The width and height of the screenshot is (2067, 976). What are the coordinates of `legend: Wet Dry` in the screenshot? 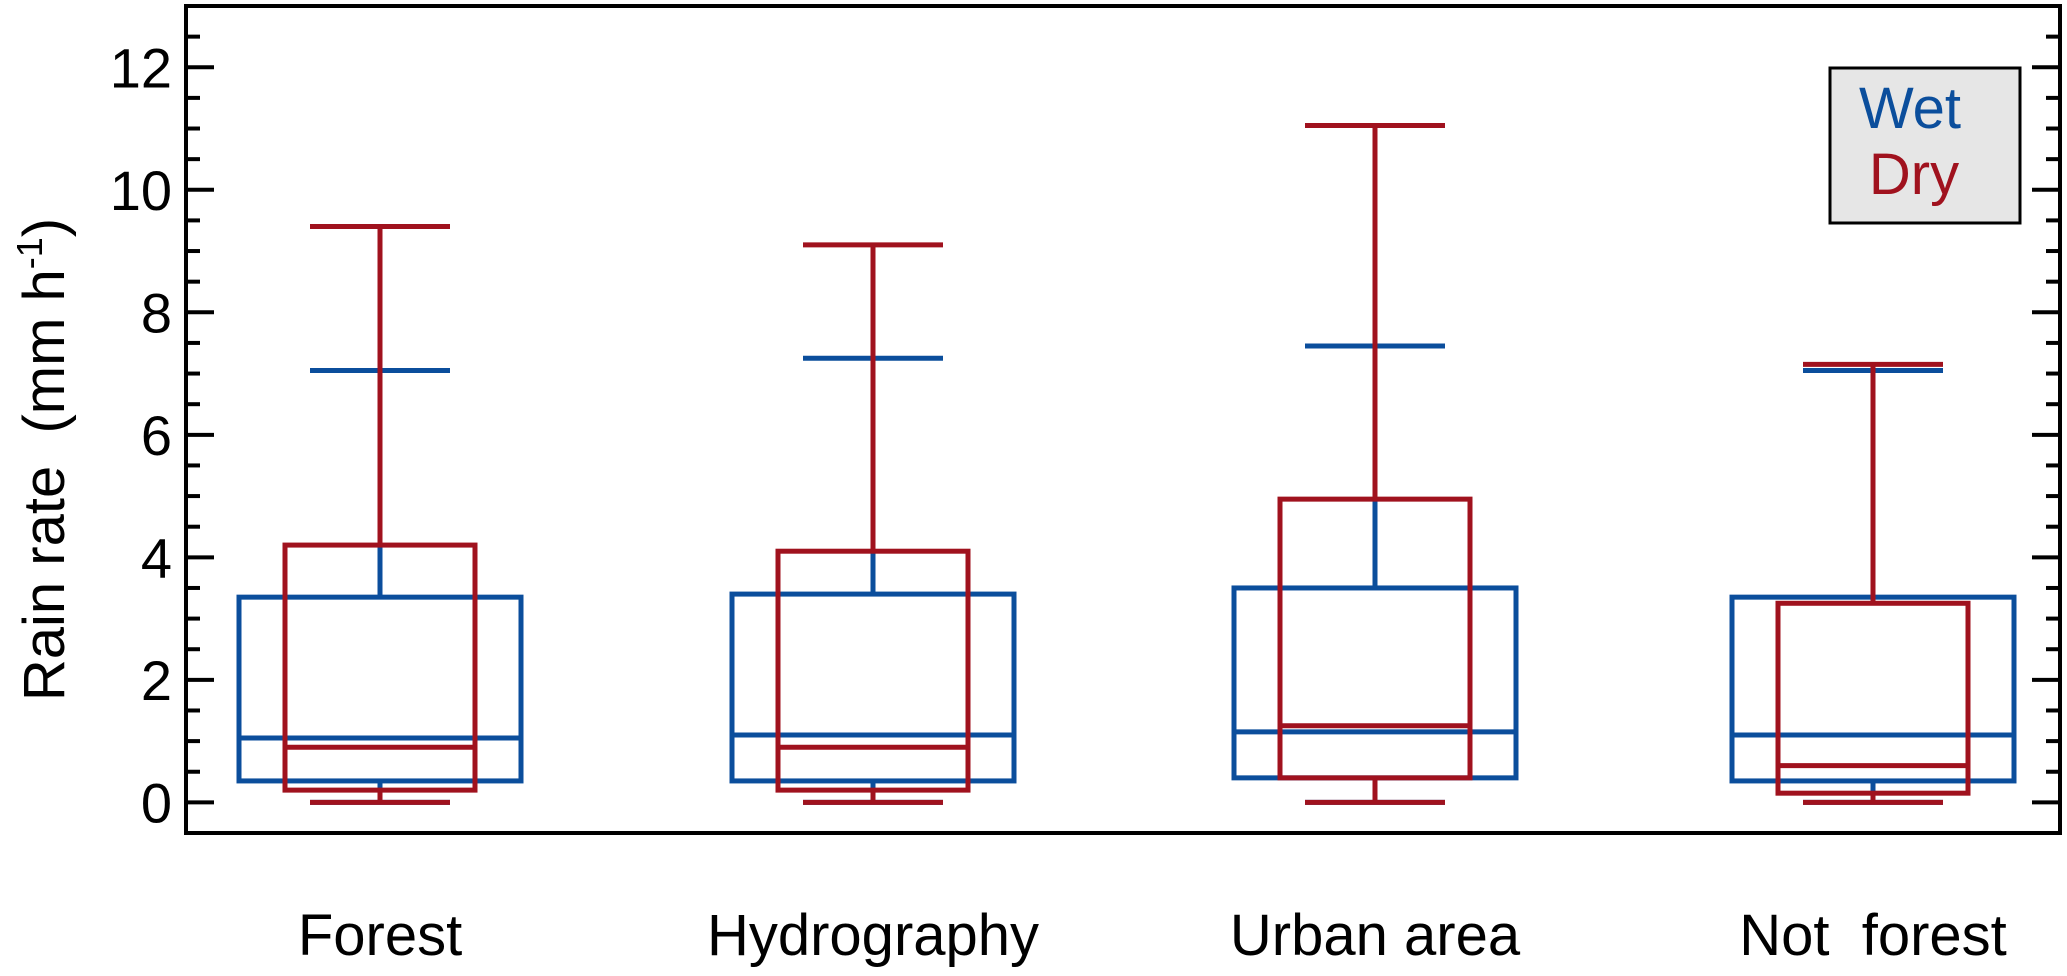 It's located at (1925, 145).